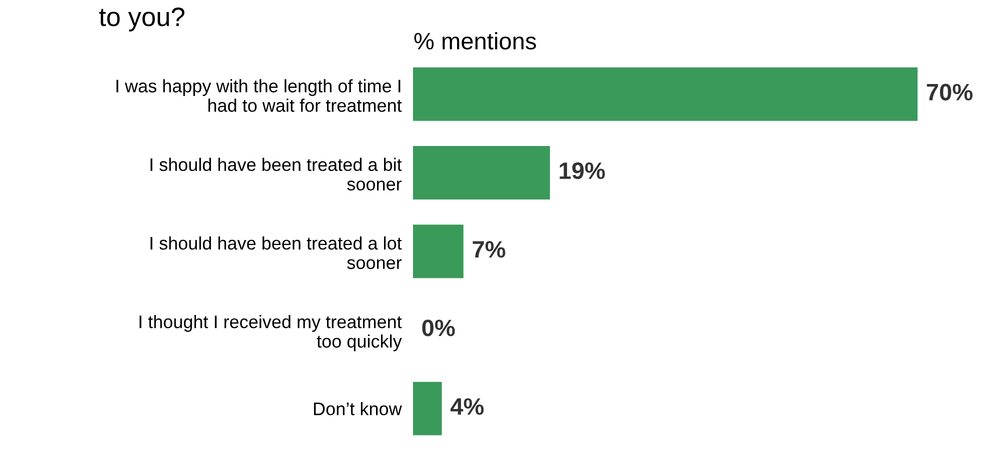 The image size is (988, 457). What do you see at coordinates (582, 171) in the screenshot?
I see `data-label: 19%` at bounding box center [582, 171].